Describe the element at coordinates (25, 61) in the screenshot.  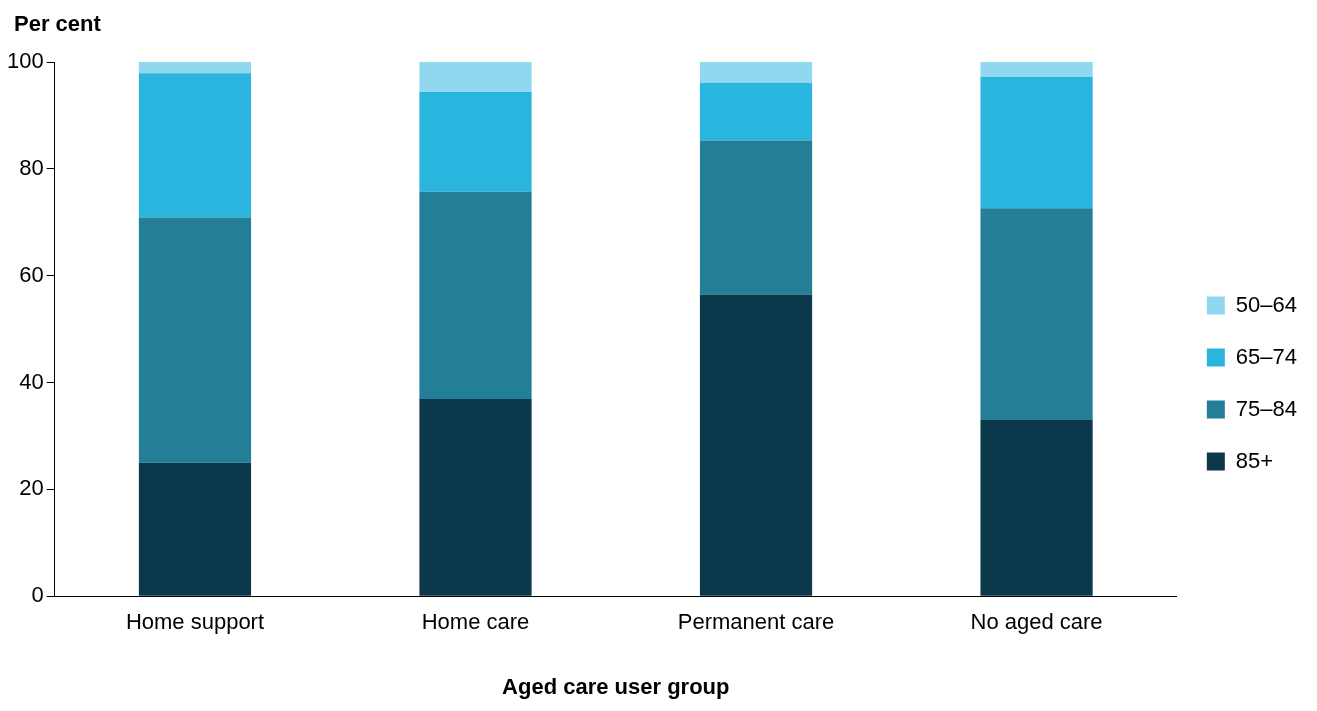
I see `y-tick-label: 100` at that location.